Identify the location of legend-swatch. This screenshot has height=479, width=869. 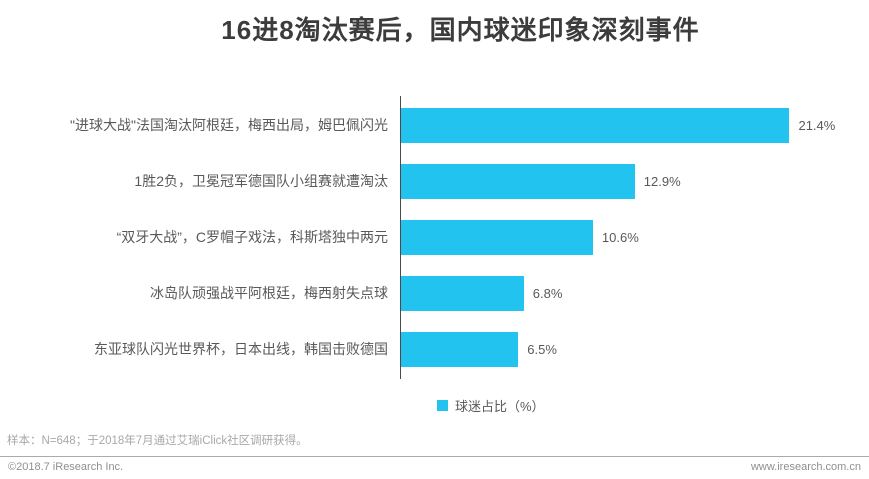
(442, 405).